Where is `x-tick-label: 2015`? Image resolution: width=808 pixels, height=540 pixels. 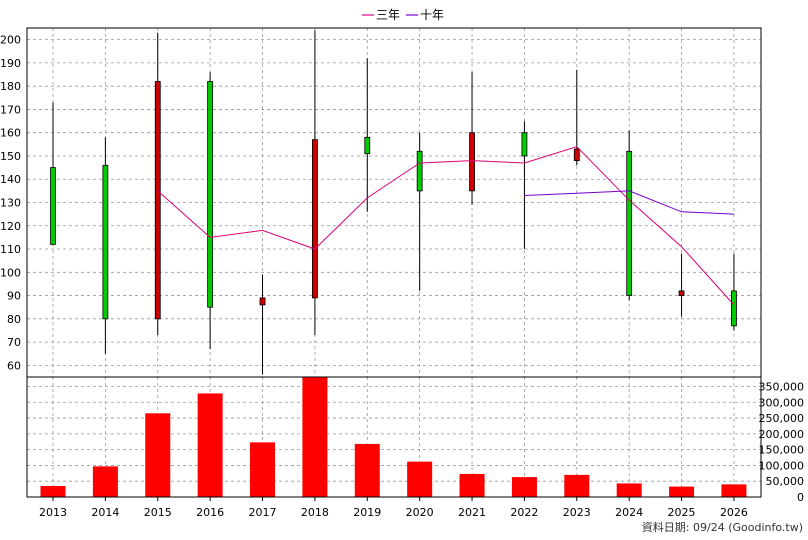
x-tick-label: 2015 is located at coordinates (158, 512).